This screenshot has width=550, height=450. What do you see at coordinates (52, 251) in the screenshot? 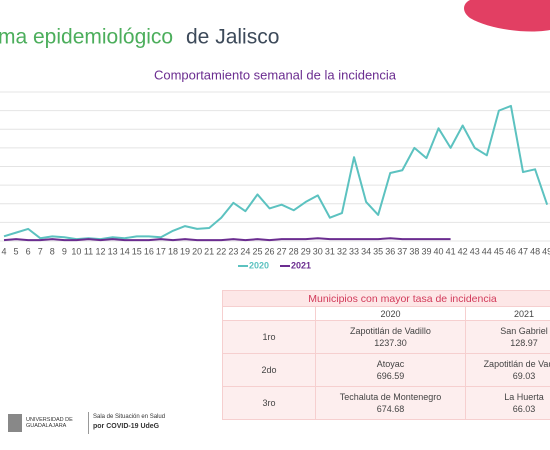
I see `x-tick-label: 8` at bounding box center [52, 251].